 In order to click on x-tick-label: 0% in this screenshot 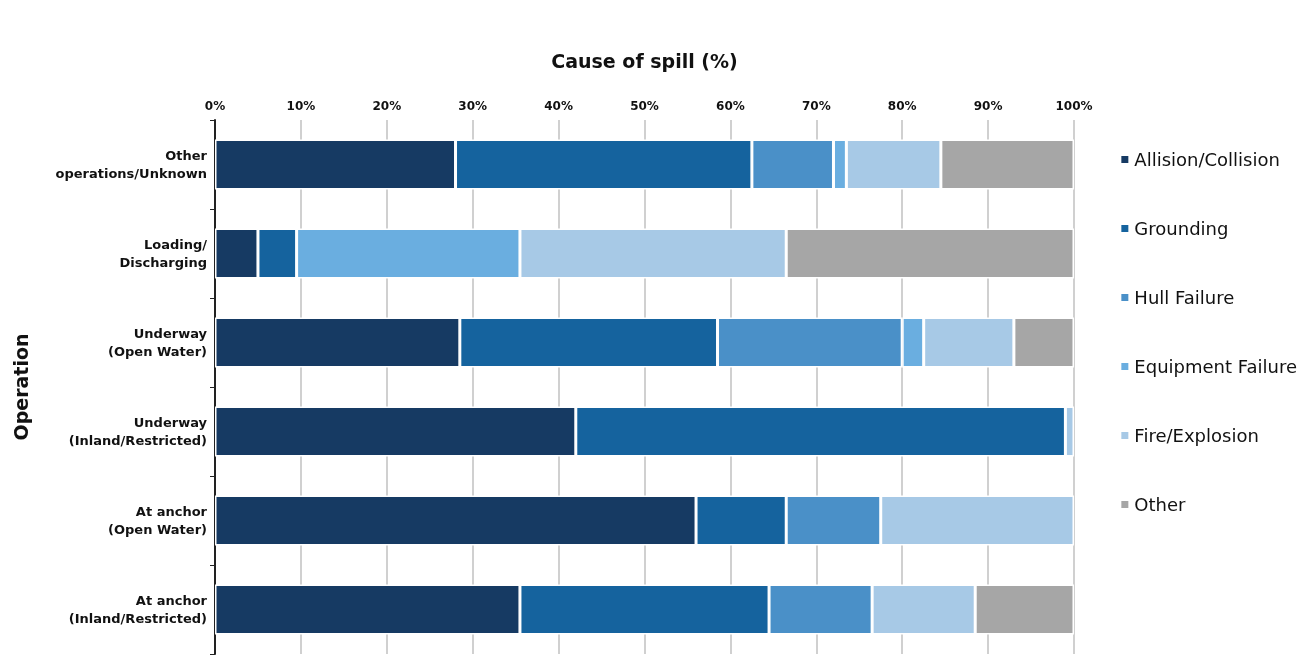, I will do `click(215, 106)`.